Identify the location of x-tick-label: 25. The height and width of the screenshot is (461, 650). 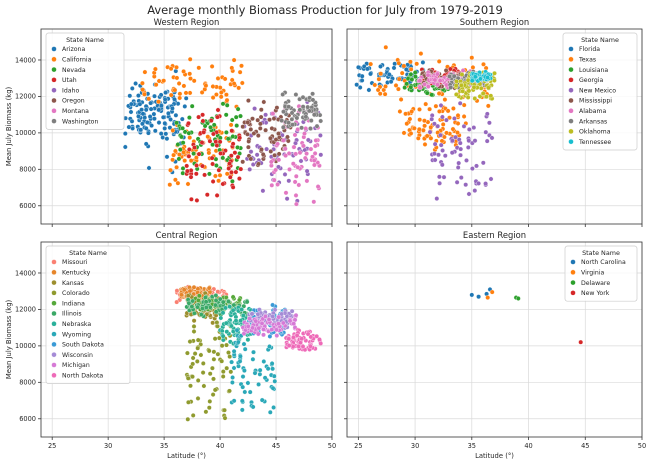
(52, 446).